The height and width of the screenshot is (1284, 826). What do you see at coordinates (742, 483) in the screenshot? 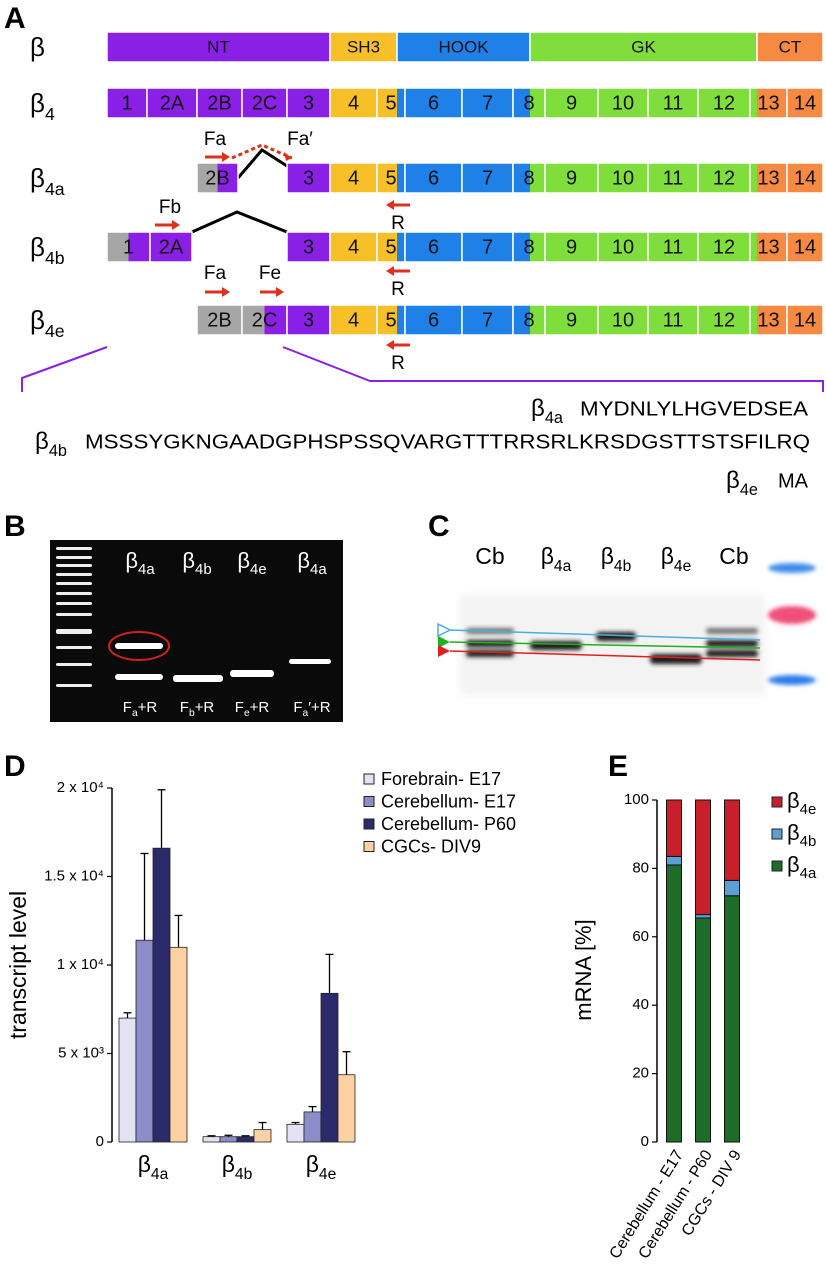
I see `sequence-name: β4e` at bounding box center [742, 483].